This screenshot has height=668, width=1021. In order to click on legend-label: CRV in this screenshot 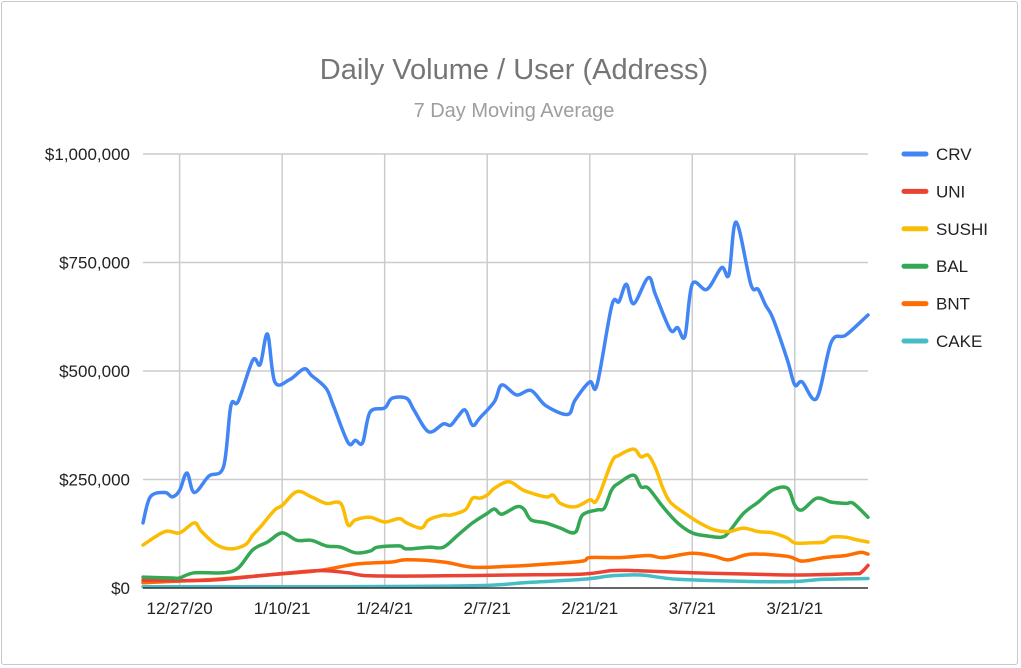, I will do `click(954, 154)`.